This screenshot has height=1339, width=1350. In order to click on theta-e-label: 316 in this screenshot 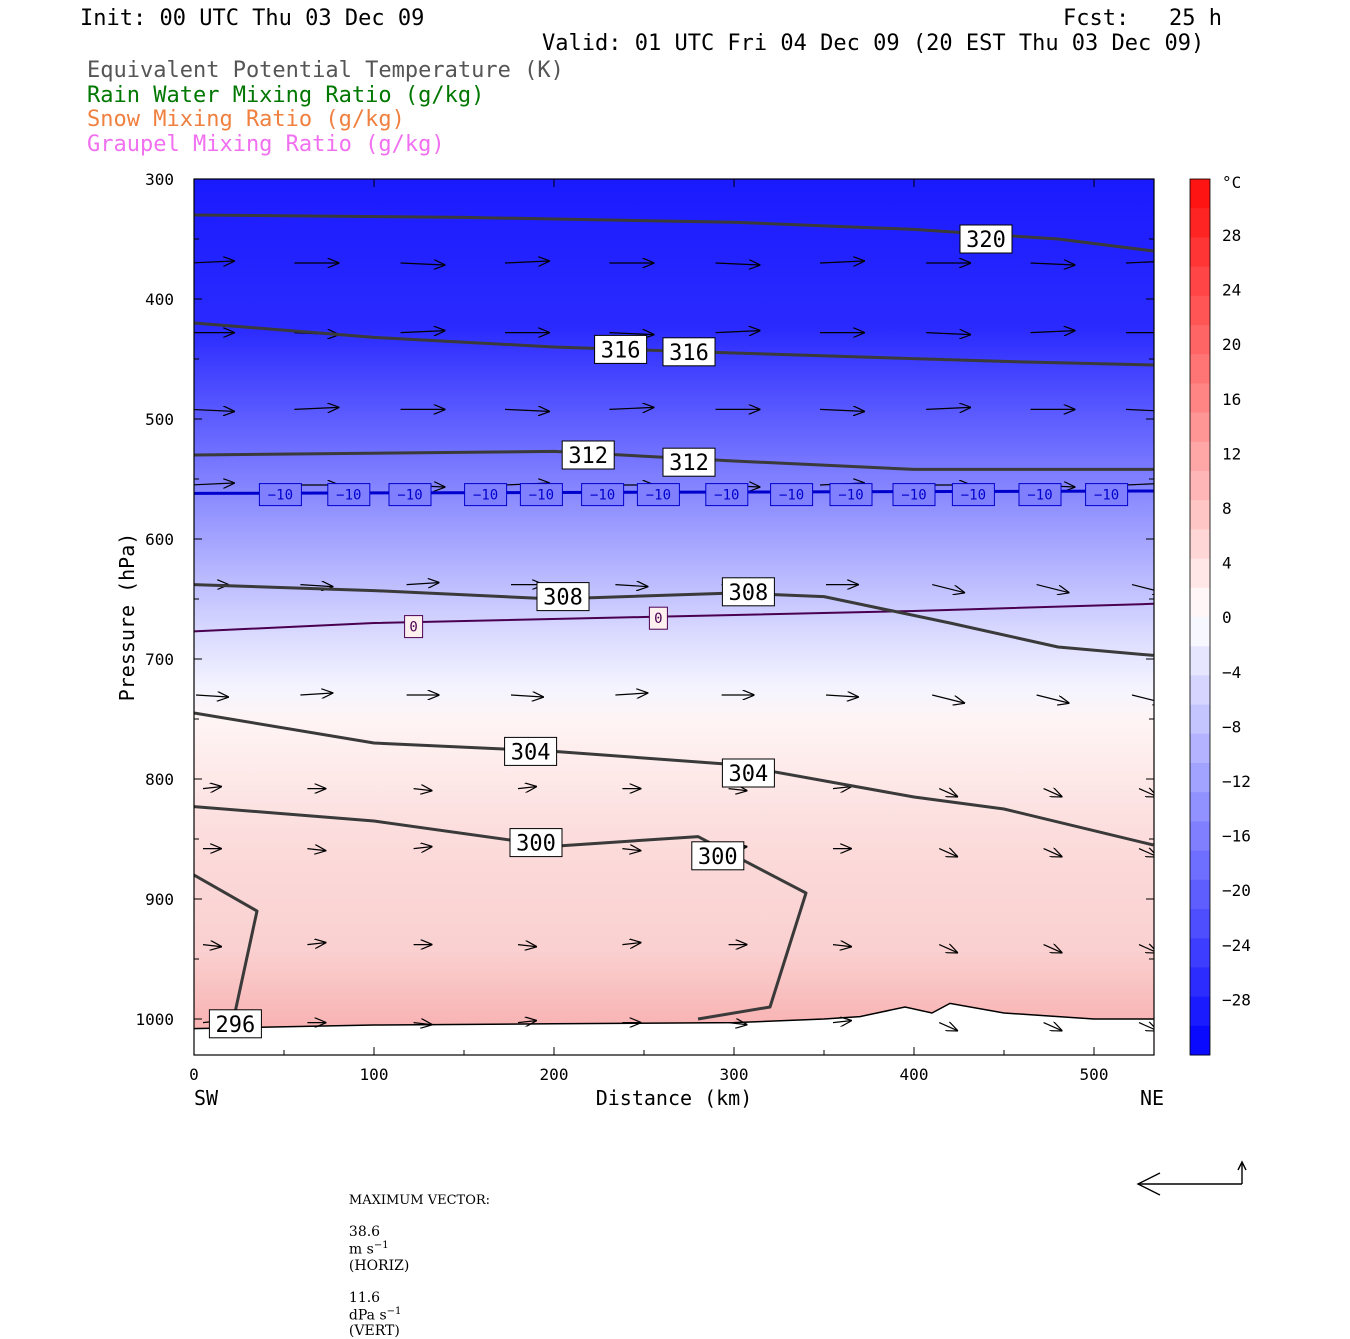, I will do `click(621, 350)`.